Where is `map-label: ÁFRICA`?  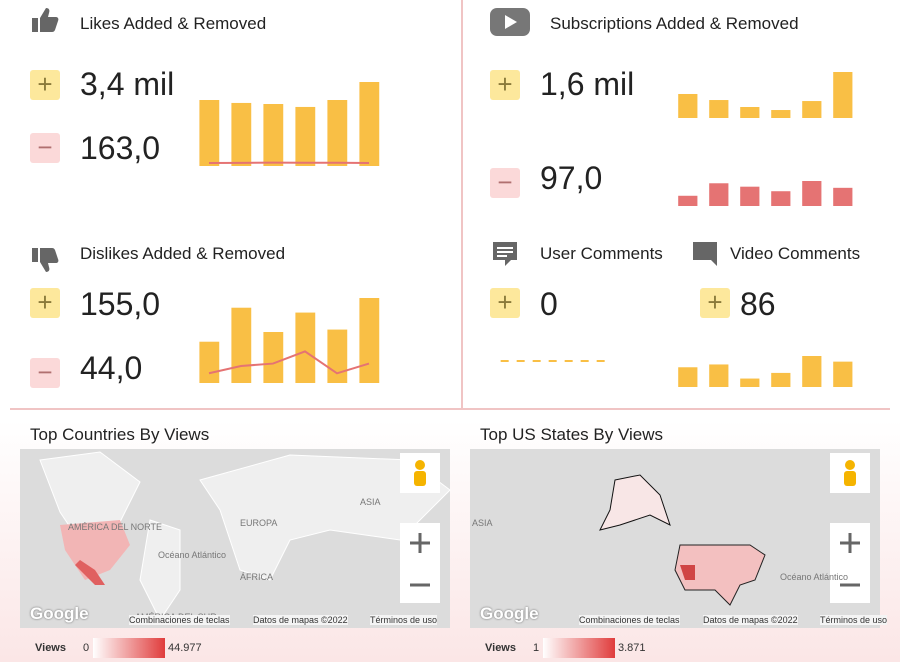 map-label: ÁFRICA is located at coordinates (257, 577).